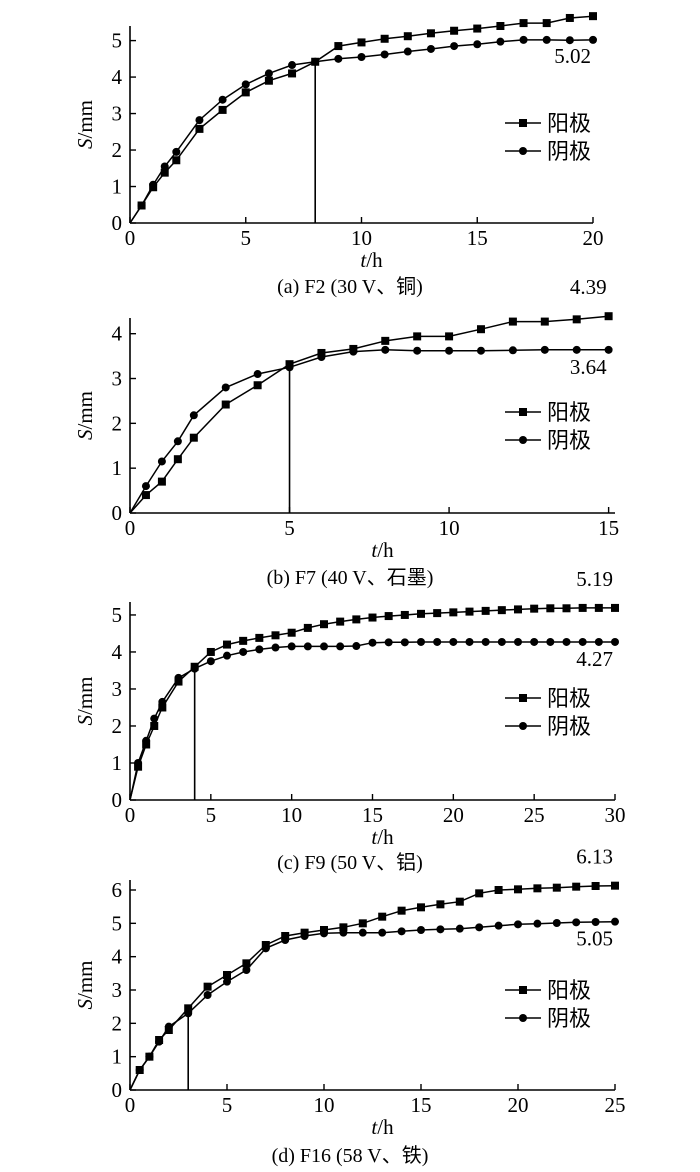 This screenshot has width=700, height=1172. Describe the element at coordinates (117, 923) in the screenshot. I see `y-tick-label: 5` at that location.